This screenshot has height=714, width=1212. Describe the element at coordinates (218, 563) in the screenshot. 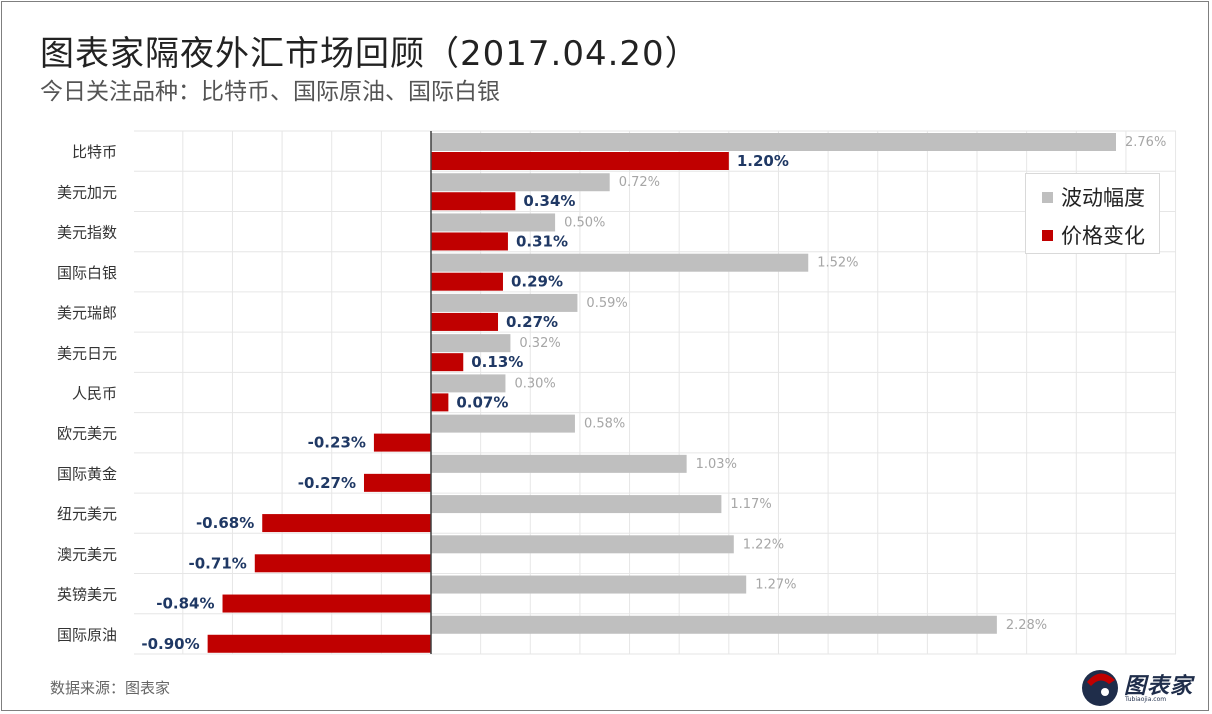

I see `data-label-change: -0.71%` at that location.